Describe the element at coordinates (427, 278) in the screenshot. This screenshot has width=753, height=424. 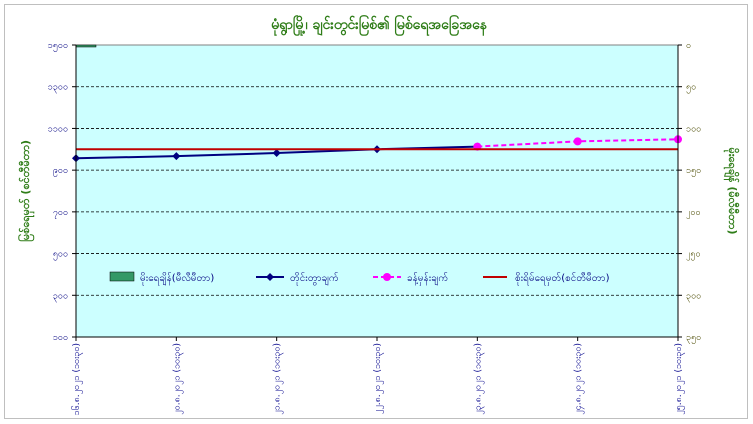
I see `legend-label: ခန့်မှန်းချက်` at that location.